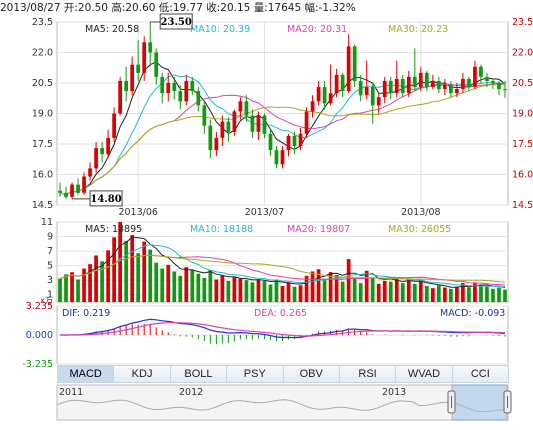  What do you see at coordinates (283, 329) in the screenshot?
I see `dea-line` at bounding box center [283, 329].